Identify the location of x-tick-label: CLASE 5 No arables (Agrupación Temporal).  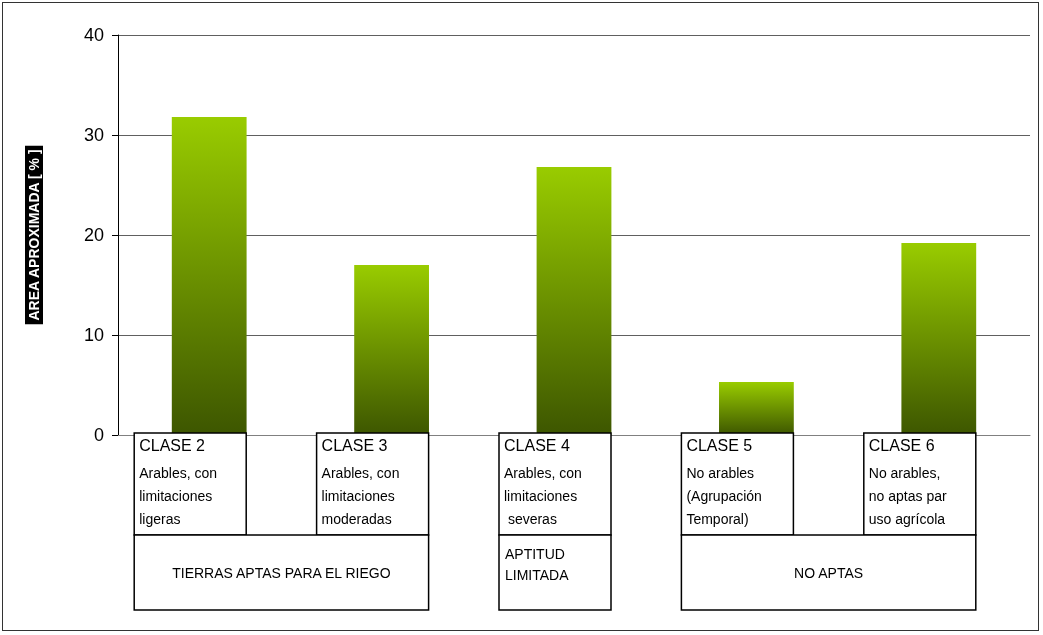
(724, 481).